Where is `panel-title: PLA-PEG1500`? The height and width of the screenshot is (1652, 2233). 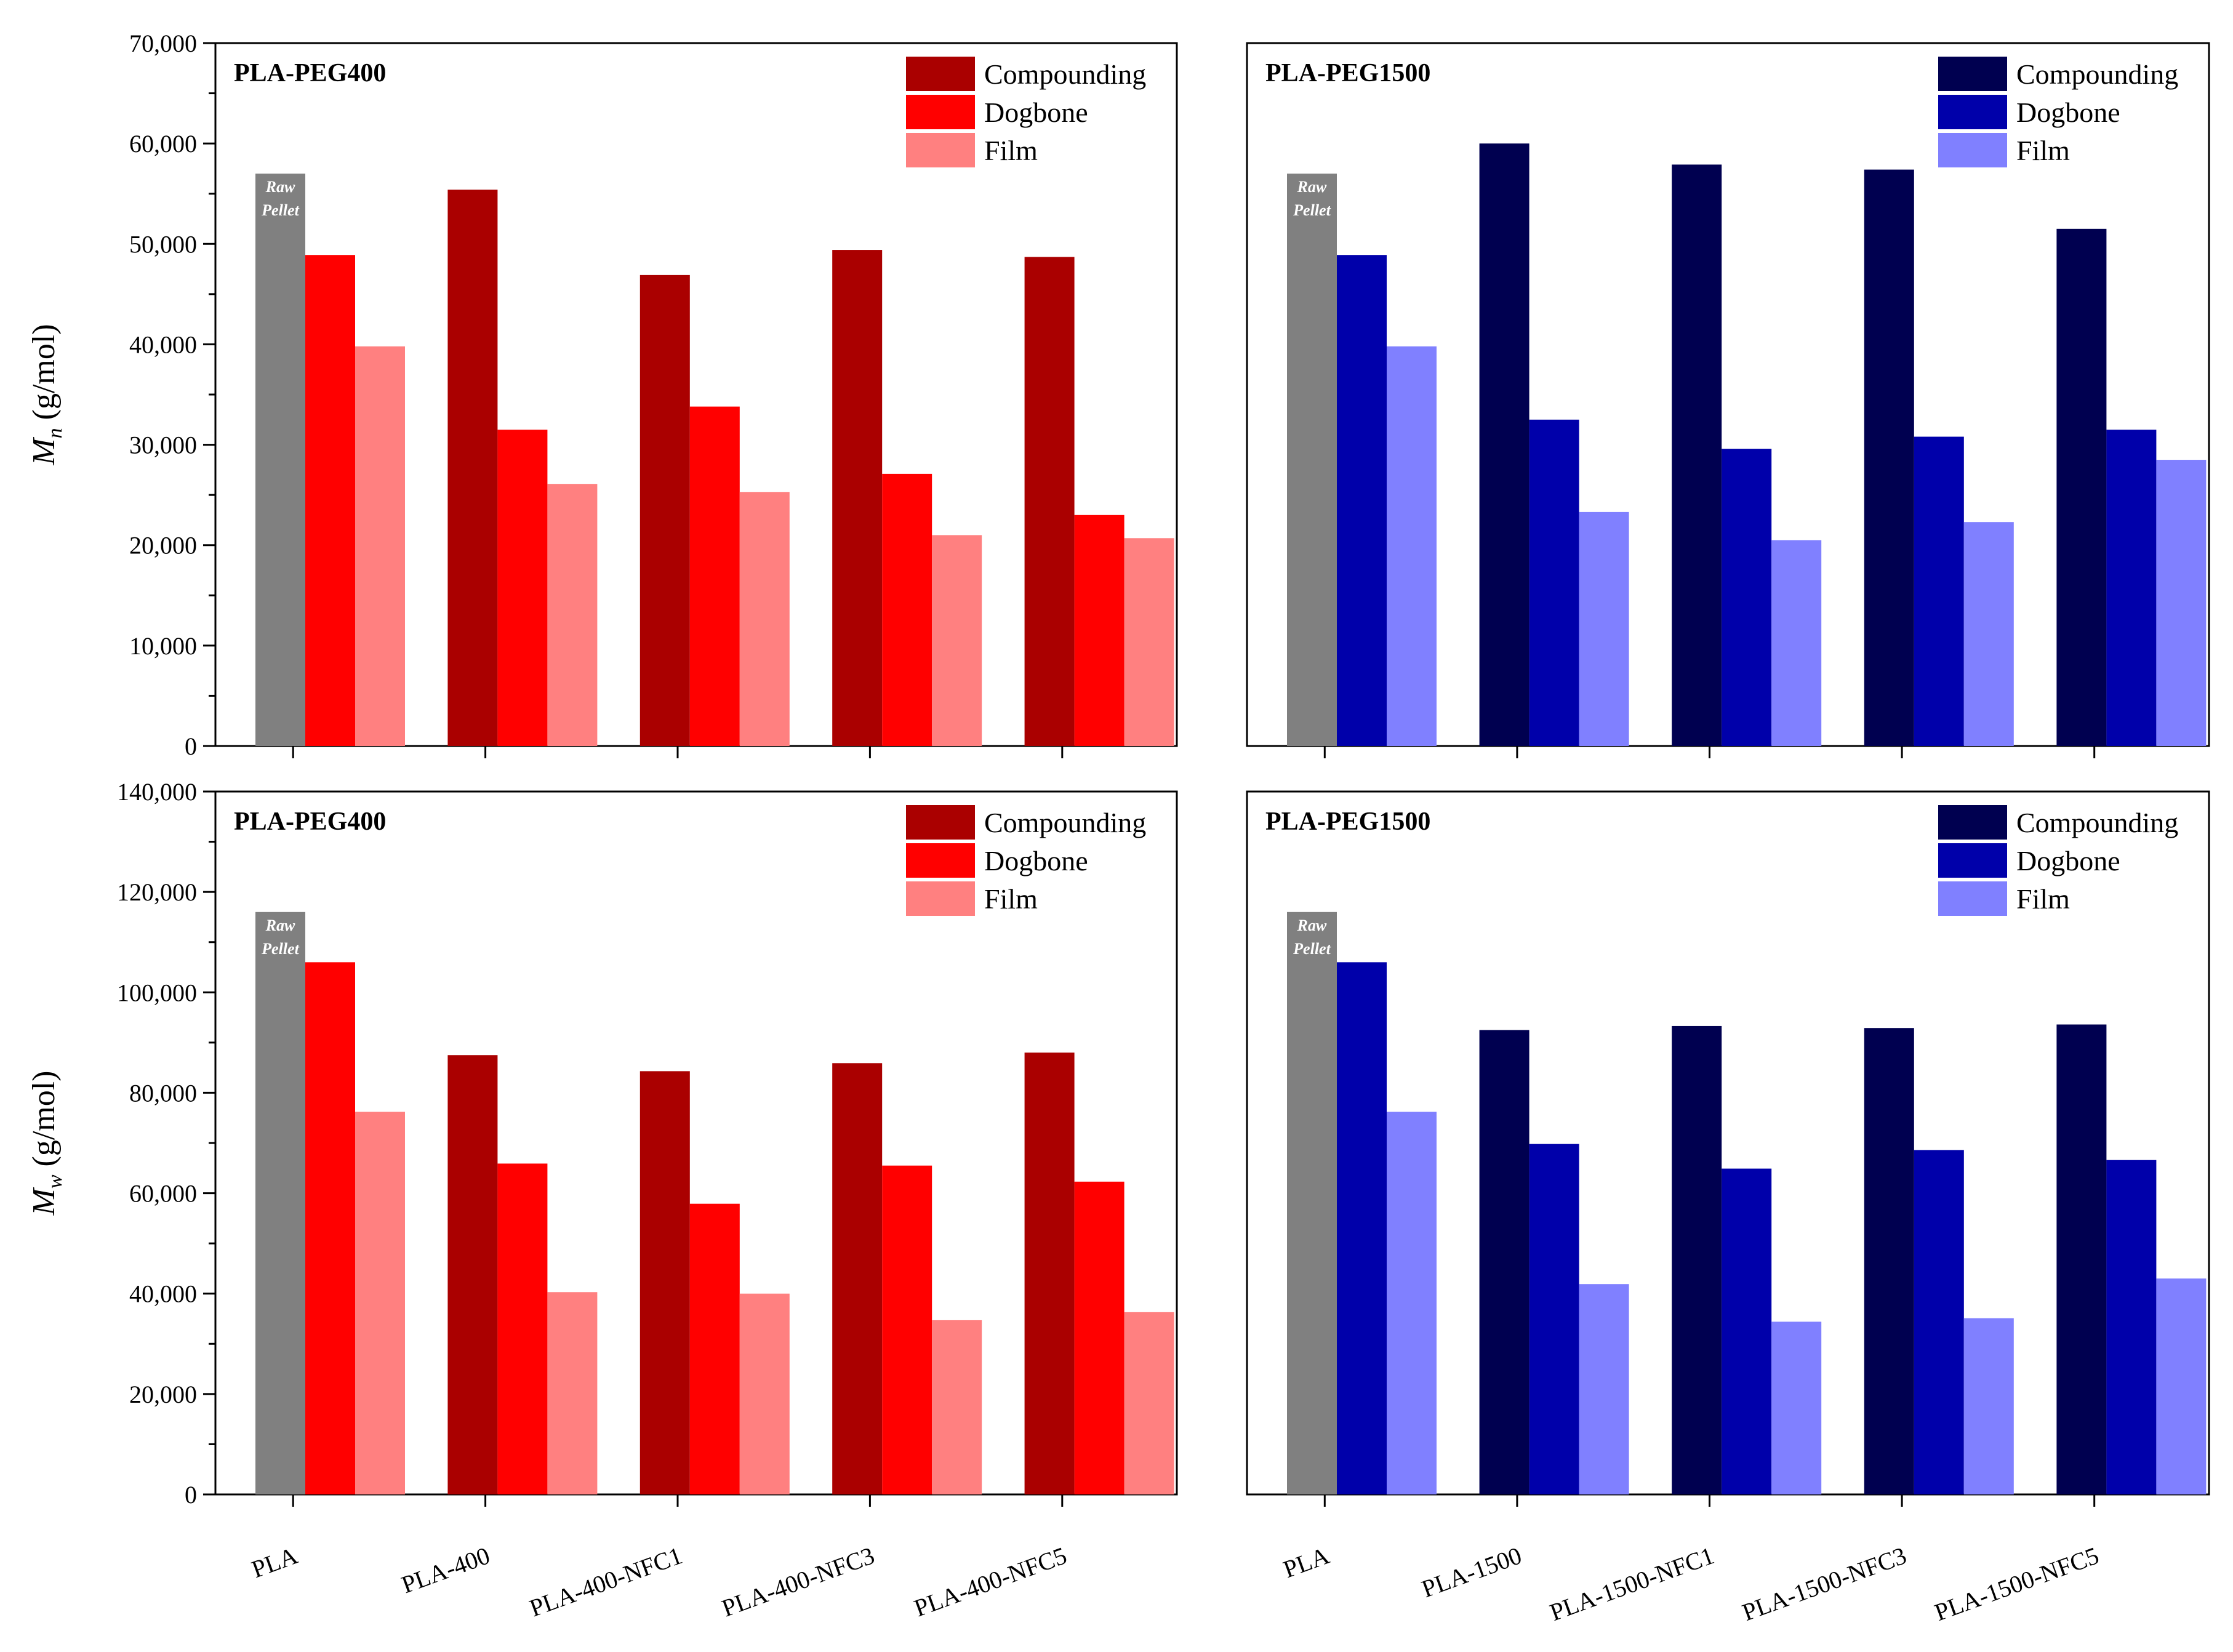
panel-title: PLA-PEG1500 is located at coordinates (1347, 822).